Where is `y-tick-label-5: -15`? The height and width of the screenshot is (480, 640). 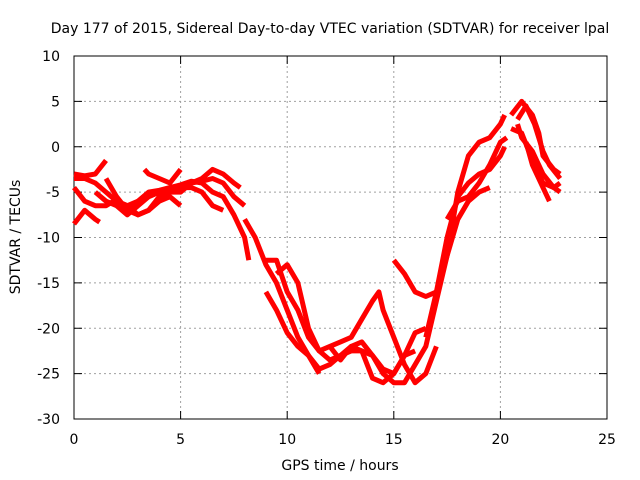
y-tick-label-5: -15 is located at coordinates (48, 284).